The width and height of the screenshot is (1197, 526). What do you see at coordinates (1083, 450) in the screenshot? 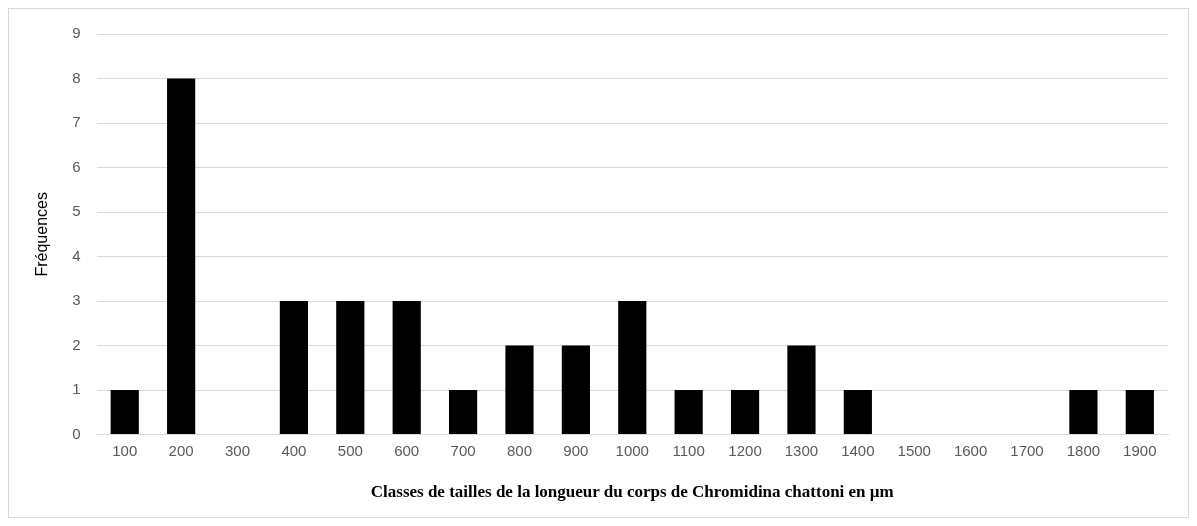
I see `x-tick-label: 1800` at bounding box center [1083, 450].